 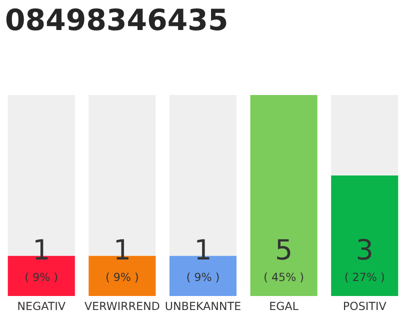 I want to click on x-tick-label: UNBEKANNTE, so click(x=203, y=306).